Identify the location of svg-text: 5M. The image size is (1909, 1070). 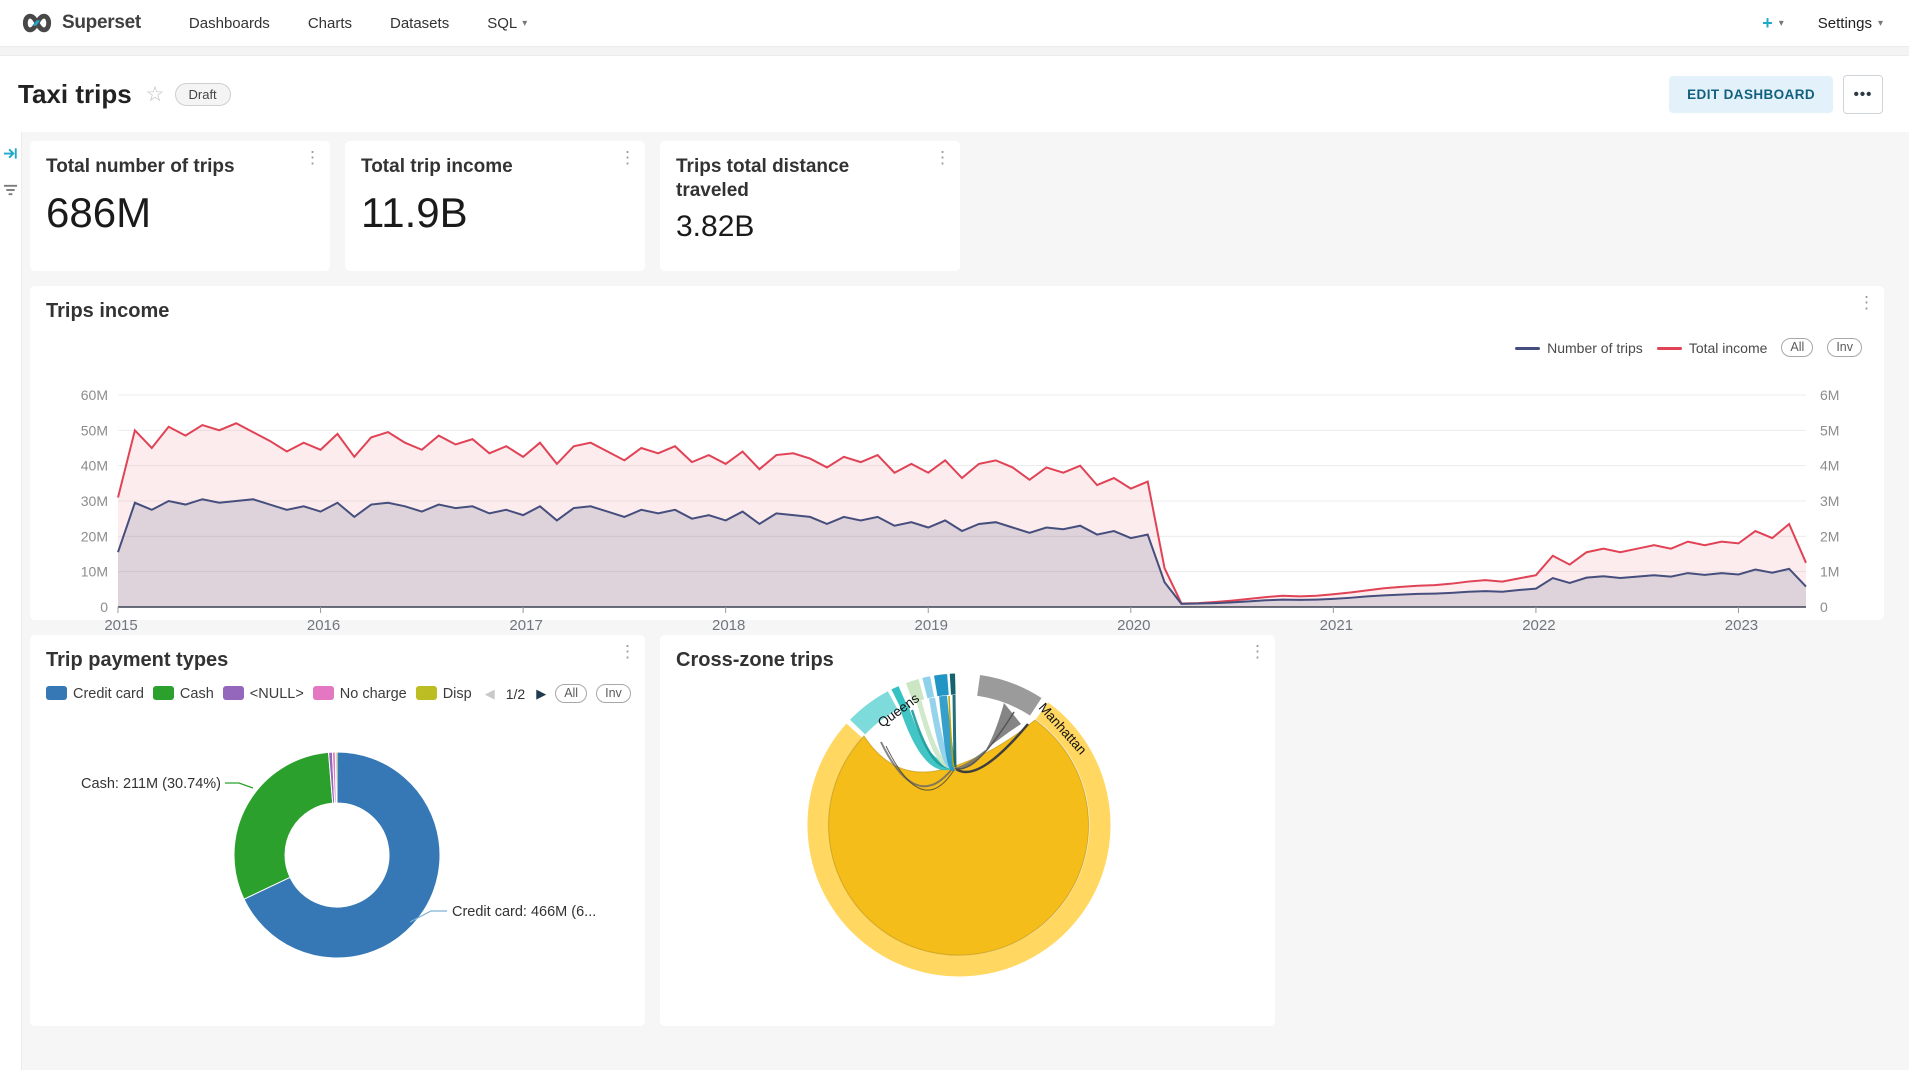
(1829, 430).